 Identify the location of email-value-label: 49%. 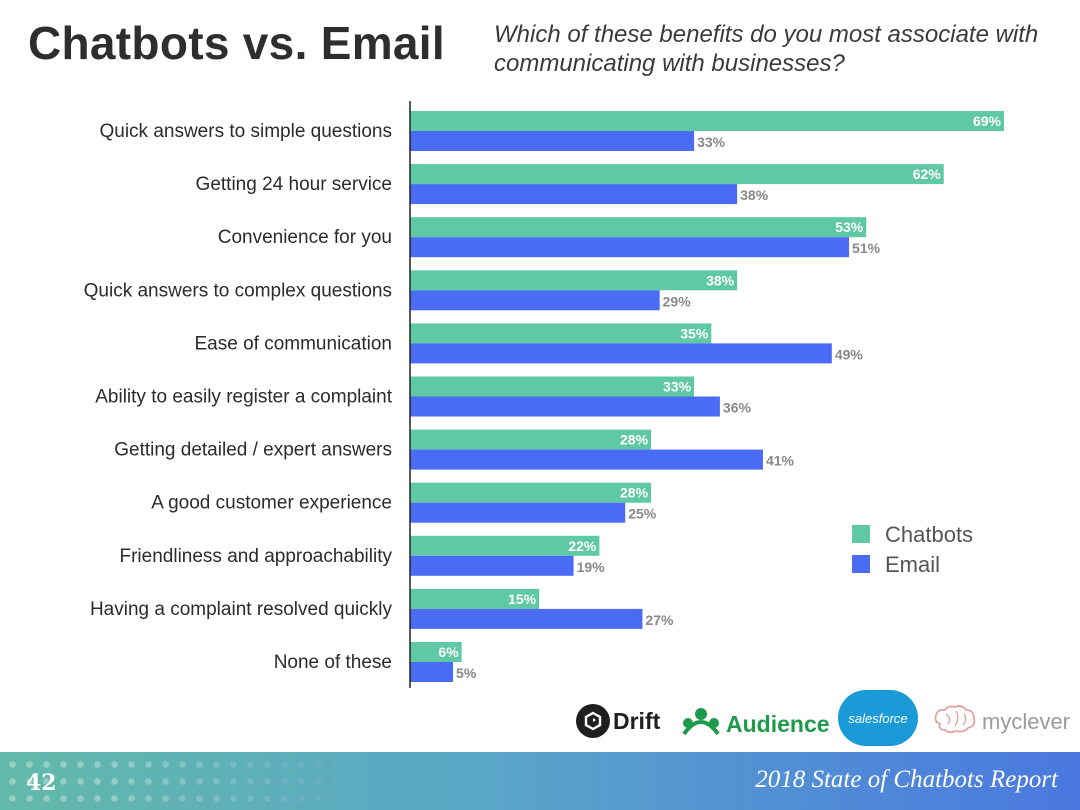
(849, 354).